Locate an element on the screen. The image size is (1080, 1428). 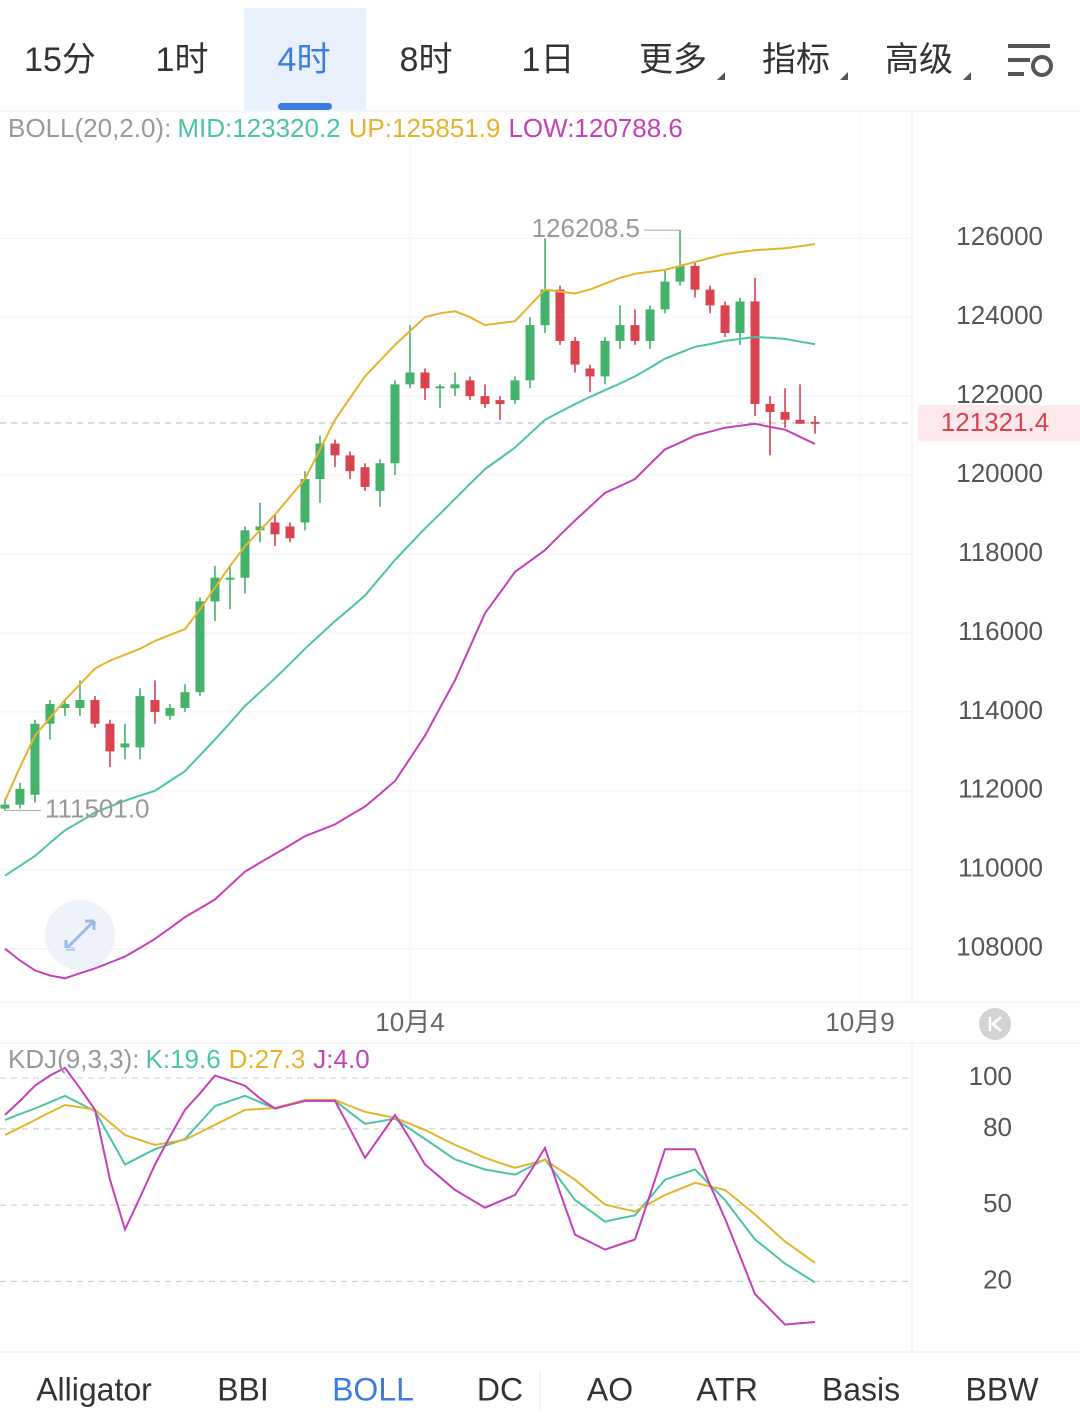
active-tab-indicator is located at coordinates (305, 106).